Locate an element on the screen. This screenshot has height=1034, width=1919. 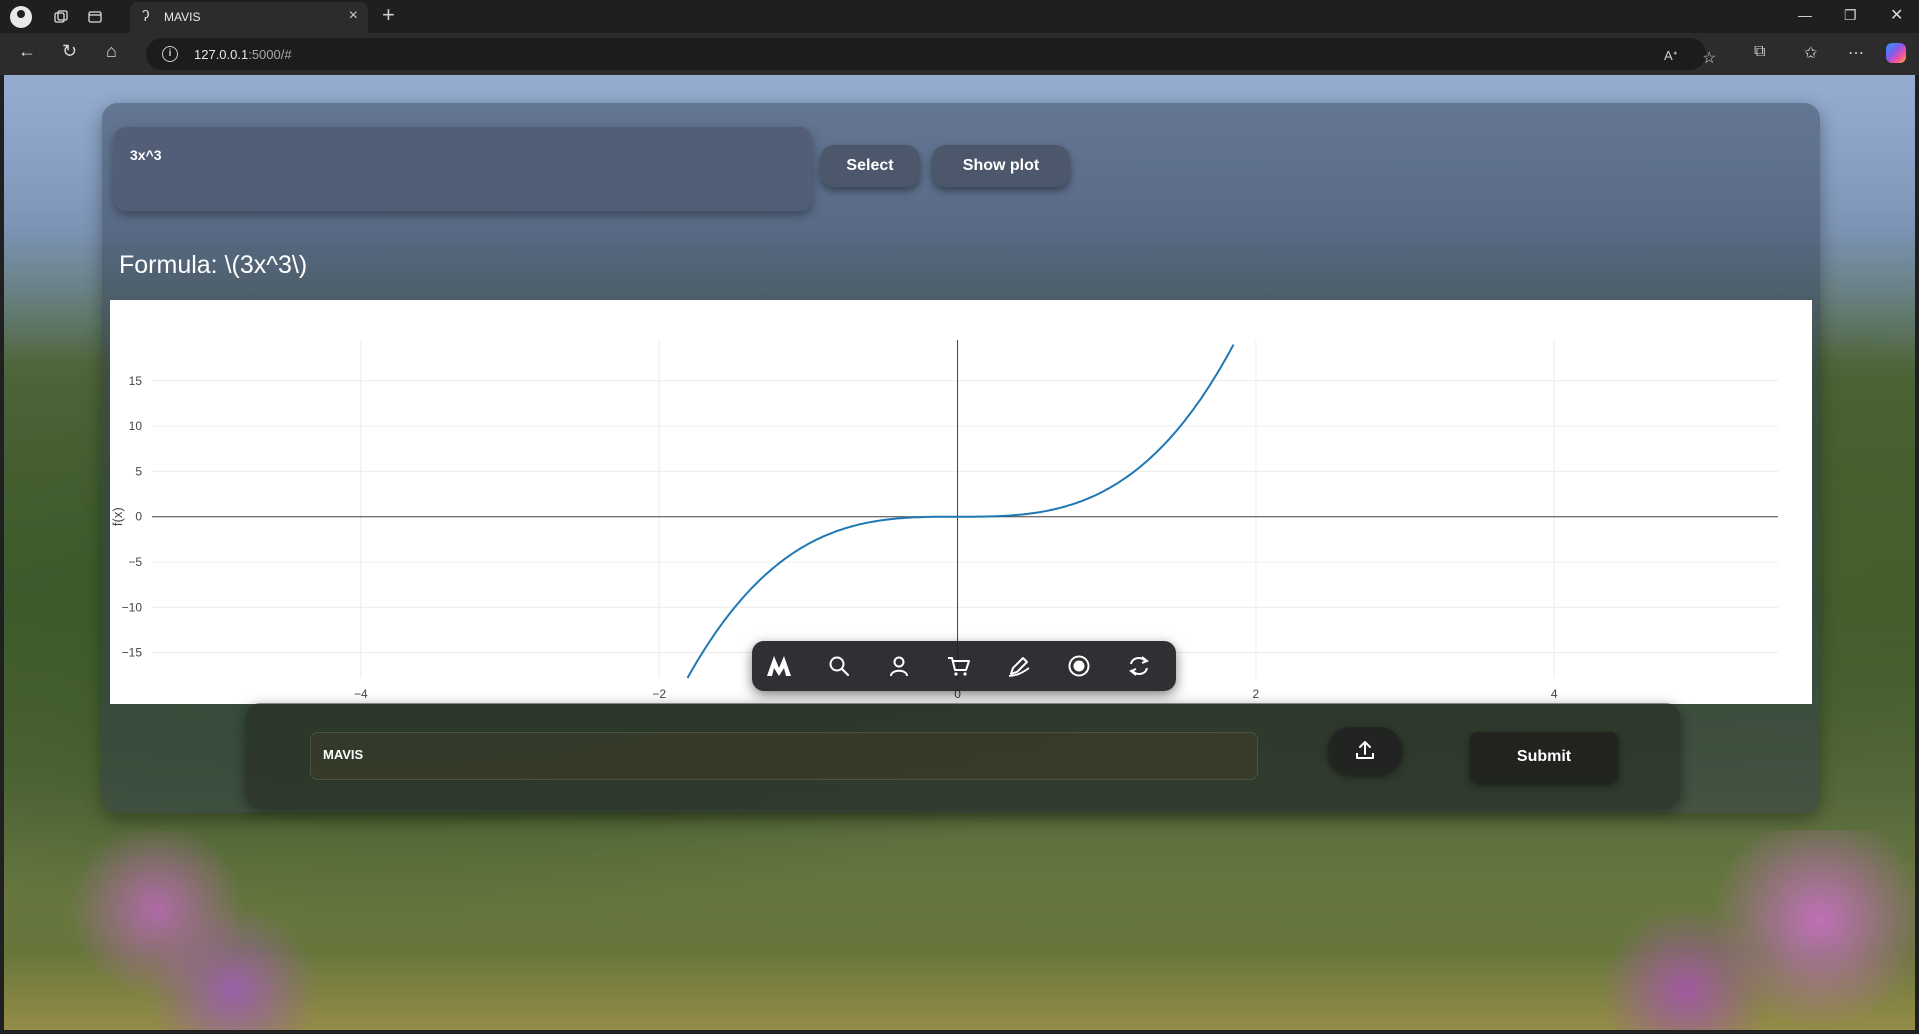
search-icon is located at coordinates (839, 666).